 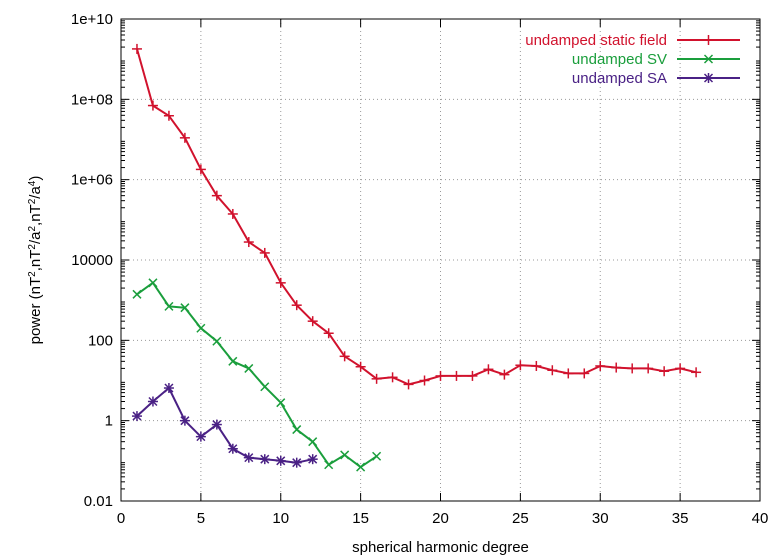 I want to click on y-axis-label: power (nT2,nT2/a2,nT2/a4), so click(x=36, y=260).